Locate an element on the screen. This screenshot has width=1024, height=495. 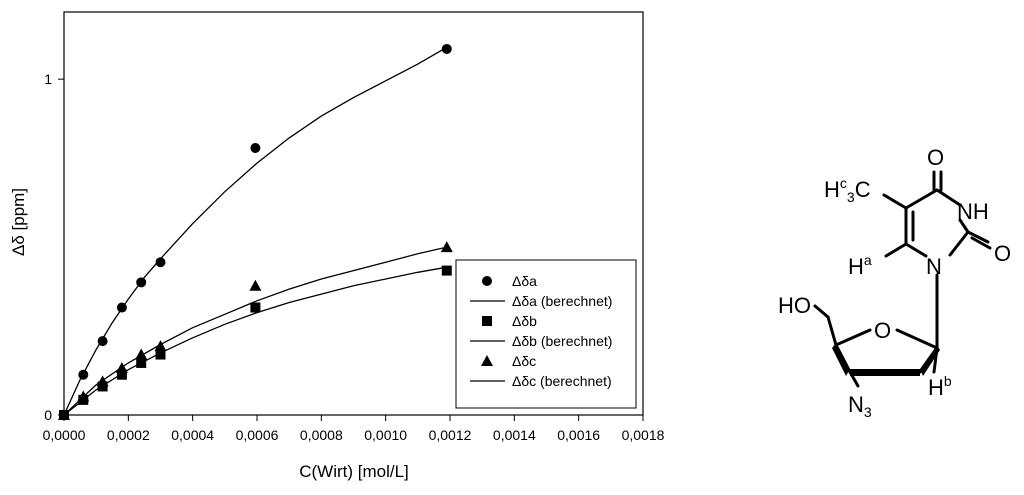
y-axis-label: Δδ [ppm] is located at coordinates (18, 222).